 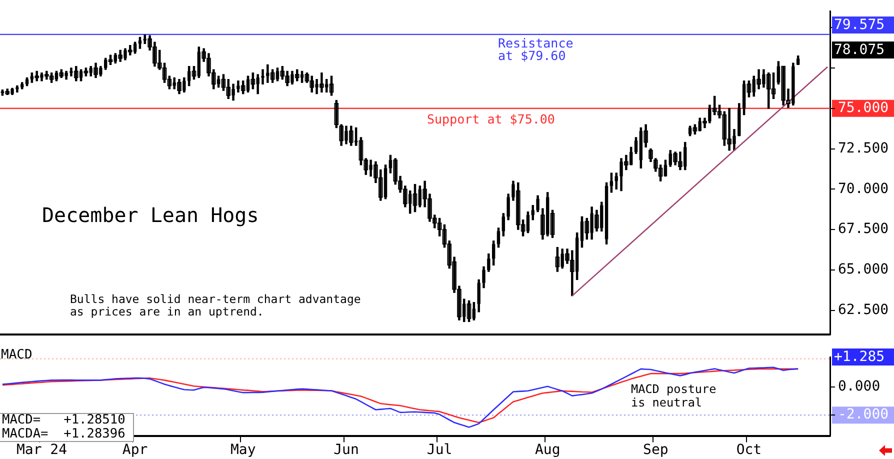 I want to click on ref-line-label: Resistance at $79.60, so click(x=536, y=50).